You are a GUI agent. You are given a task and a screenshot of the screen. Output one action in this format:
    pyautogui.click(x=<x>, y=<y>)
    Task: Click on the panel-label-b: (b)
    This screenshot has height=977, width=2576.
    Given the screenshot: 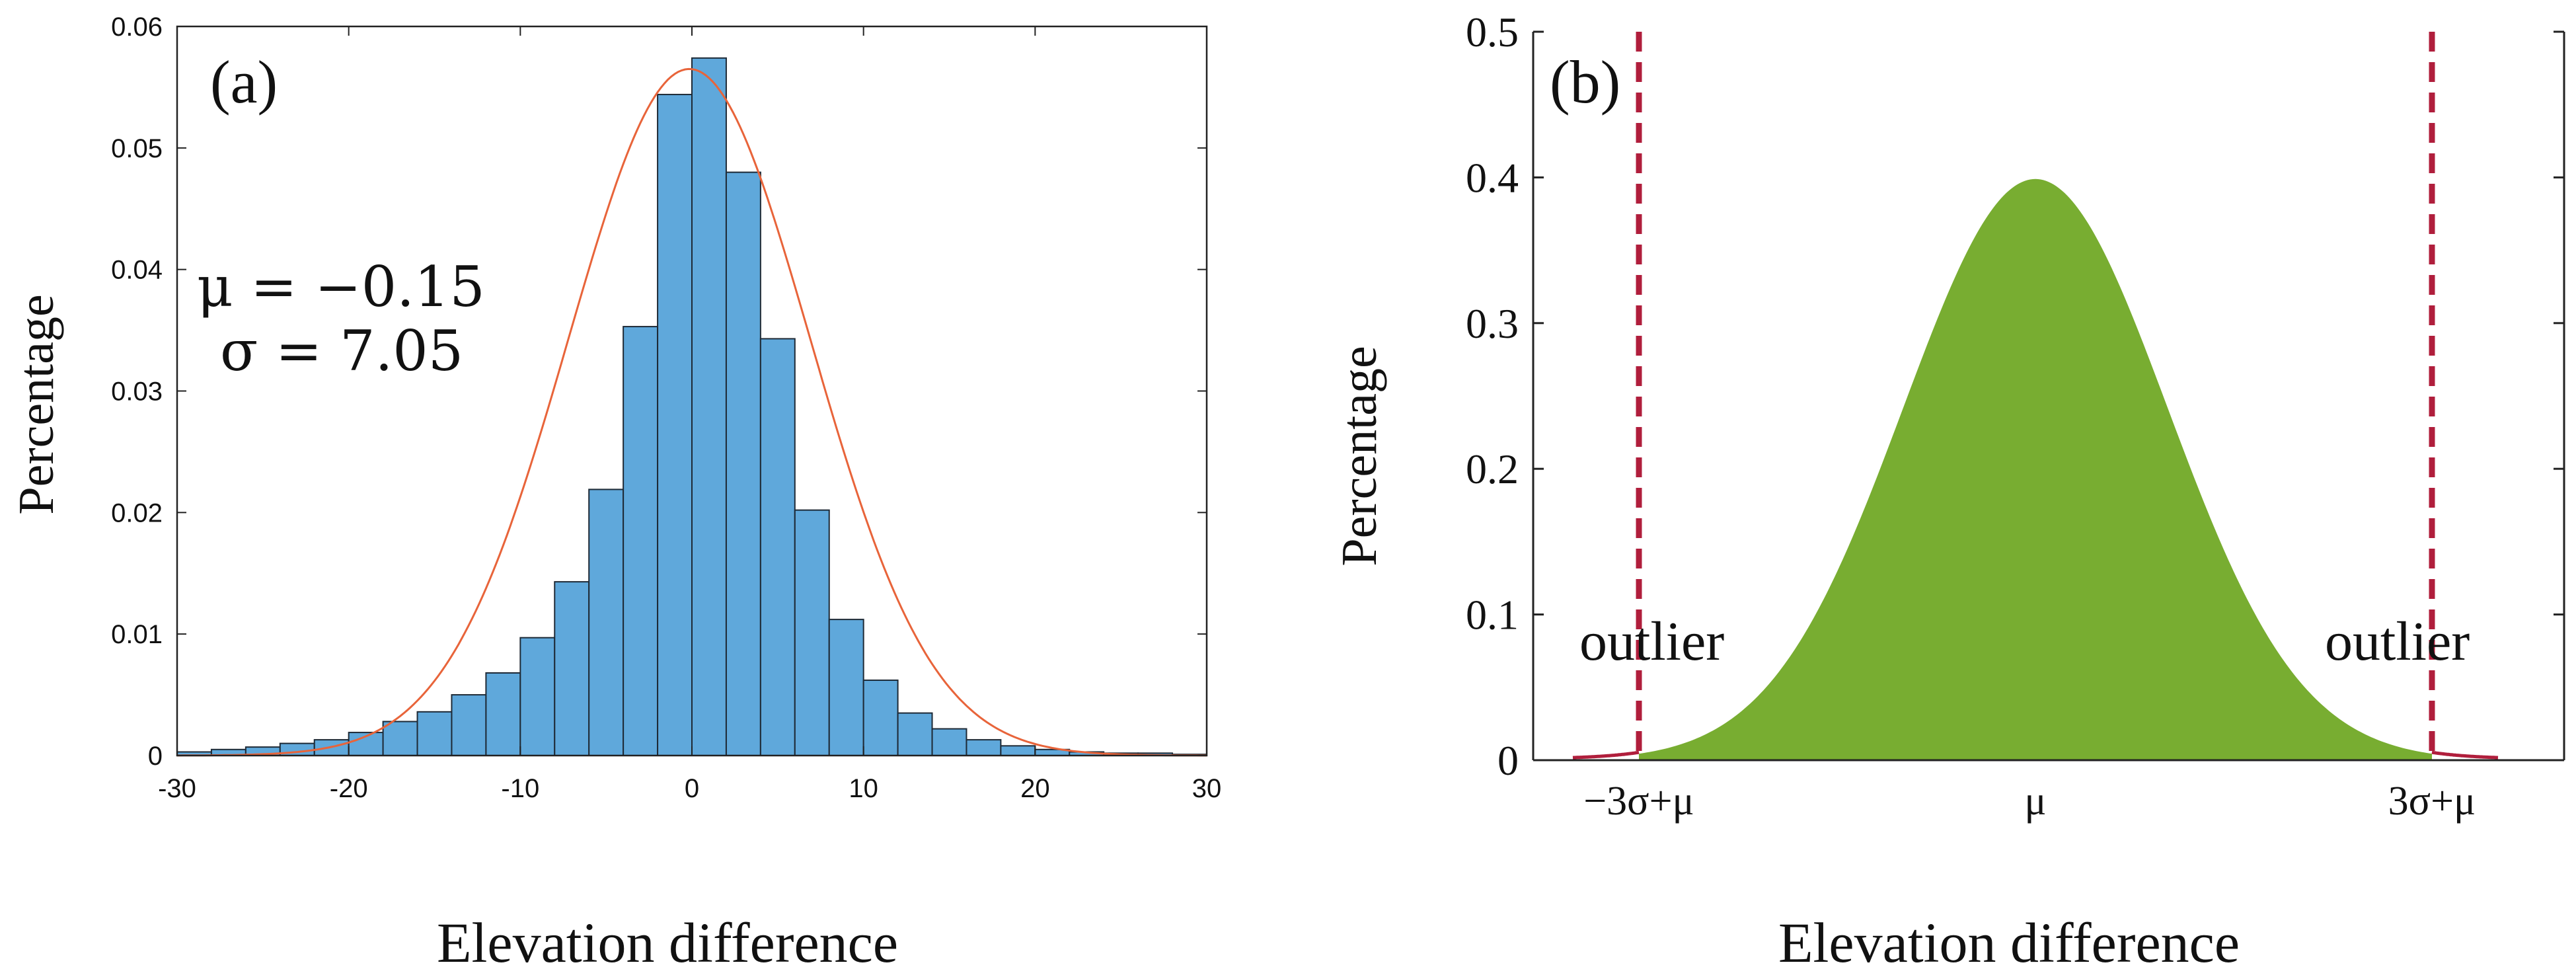 What is the action you would take?
    pyautogui.click(x=1585, y=82)
    